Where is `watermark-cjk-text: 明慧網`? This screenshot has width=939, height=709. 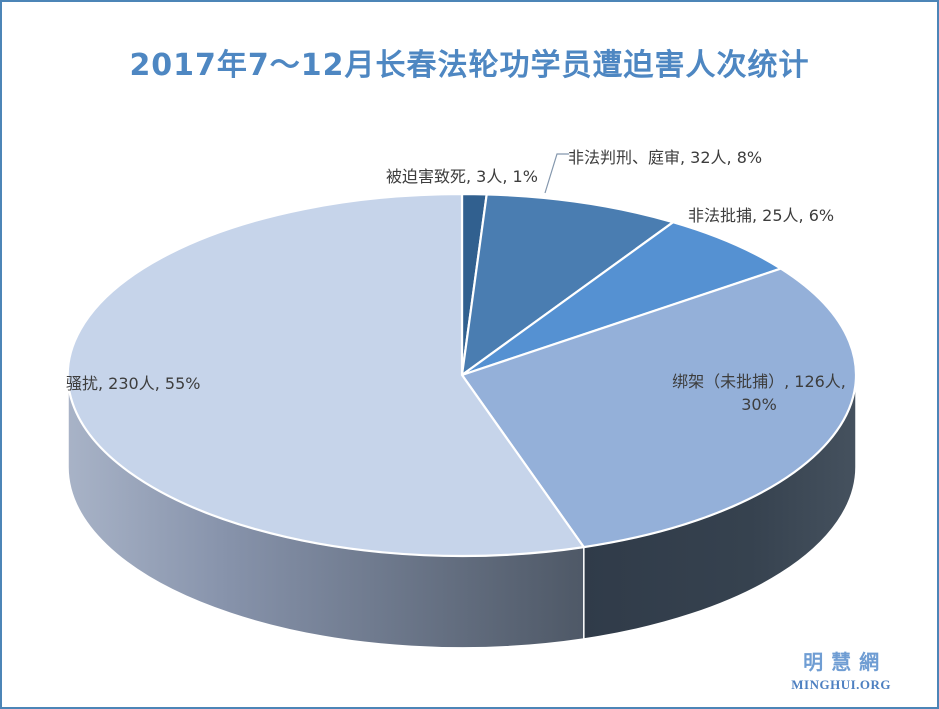 watermark-cjk-text: 明慧網 is located at coordinates (845, 662).